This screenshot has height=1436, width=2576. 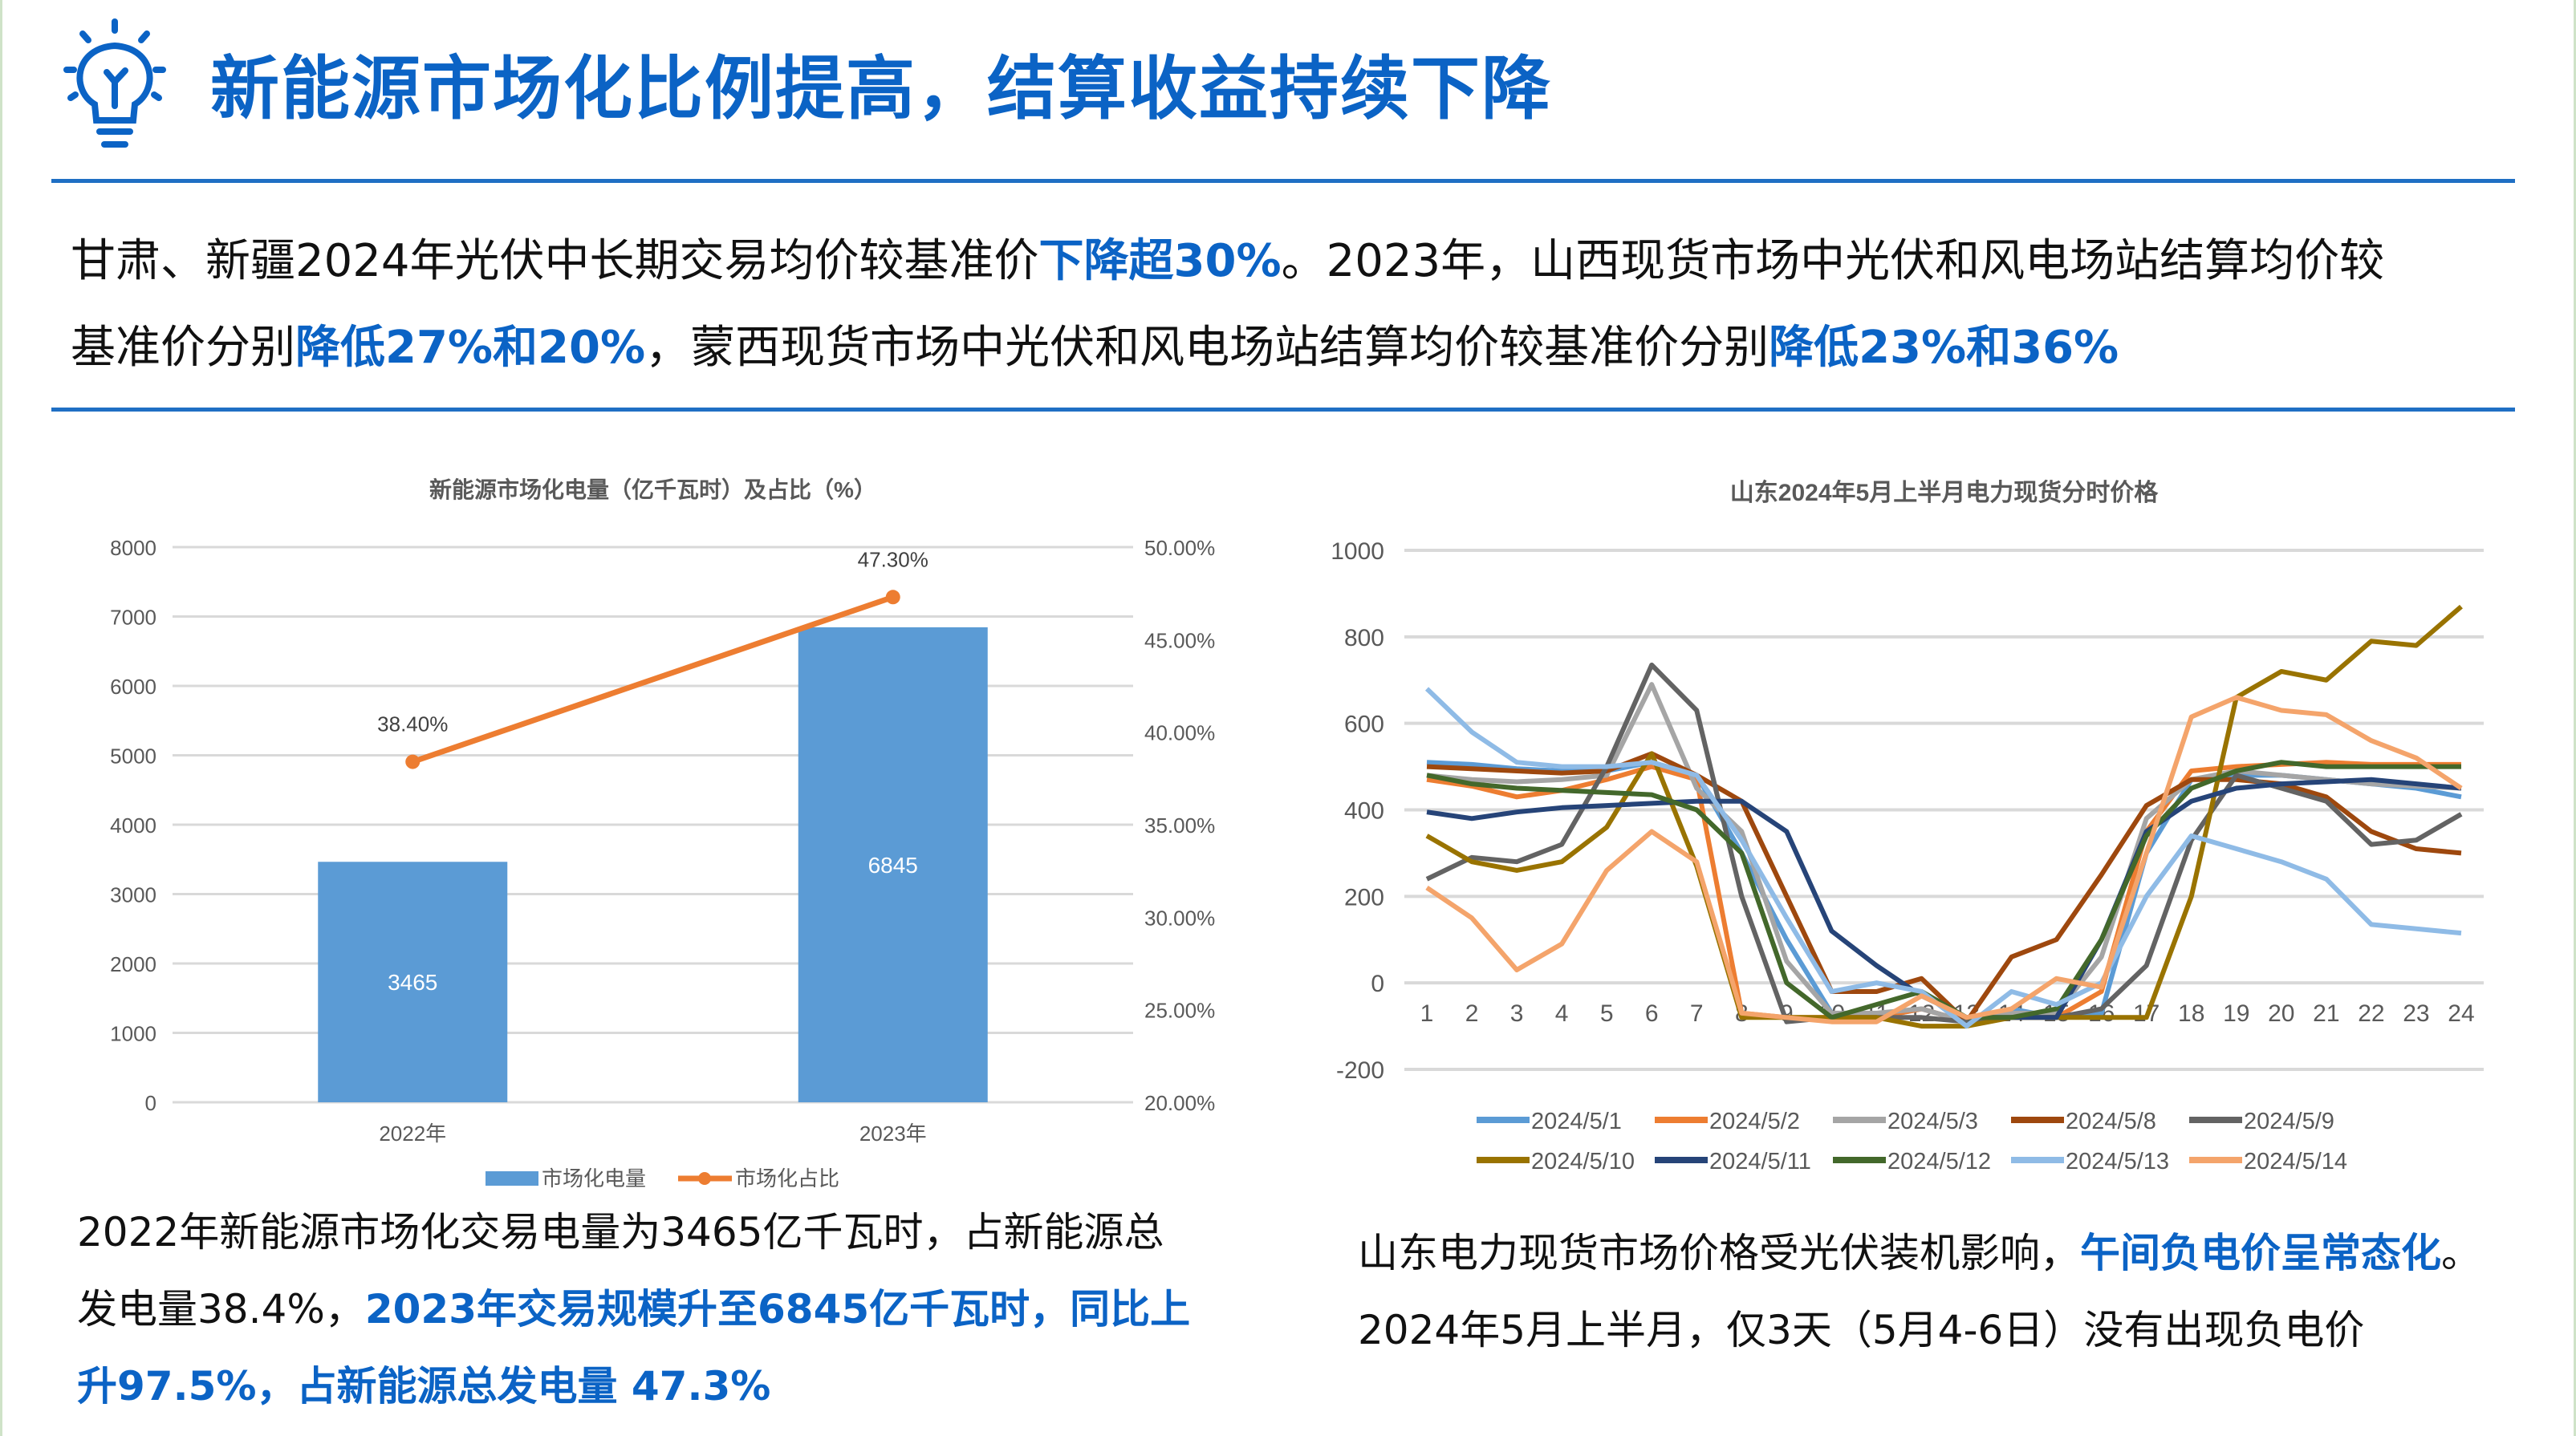 I want to click on x-tick-label: 3, so click(x=1517, y=1014).